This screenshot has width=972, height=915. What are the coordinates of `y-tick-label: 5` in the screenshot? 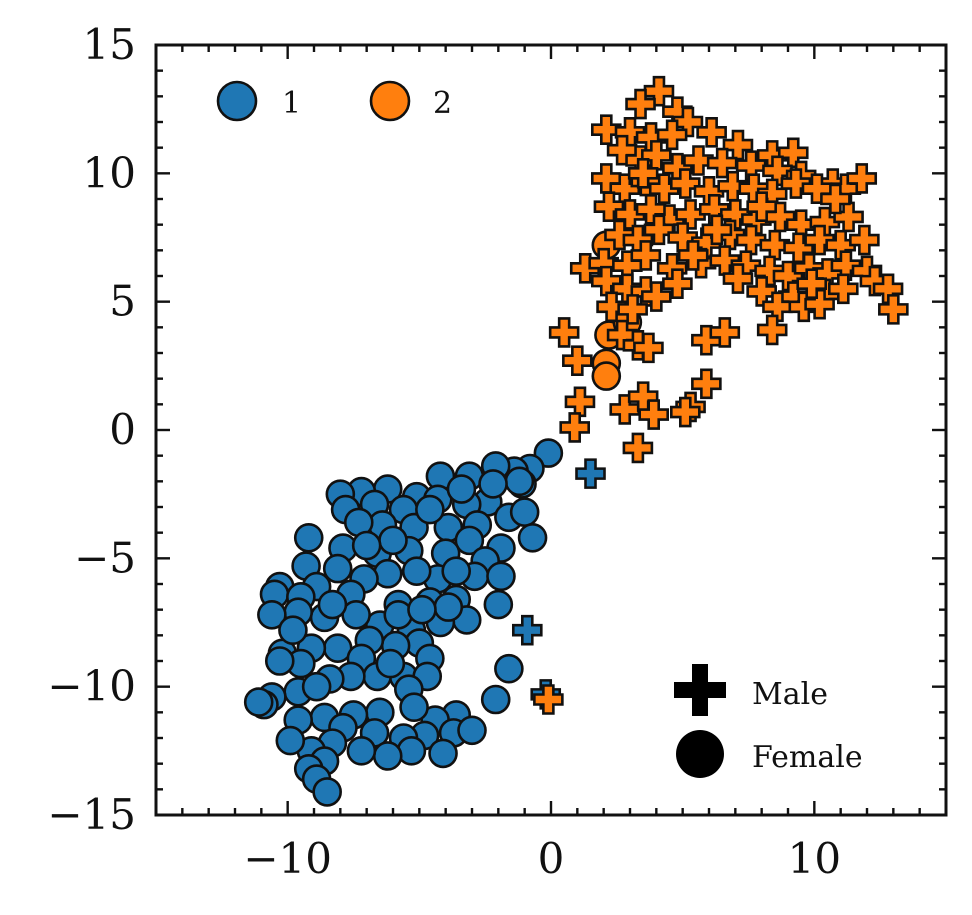 It's located at (122, 301).